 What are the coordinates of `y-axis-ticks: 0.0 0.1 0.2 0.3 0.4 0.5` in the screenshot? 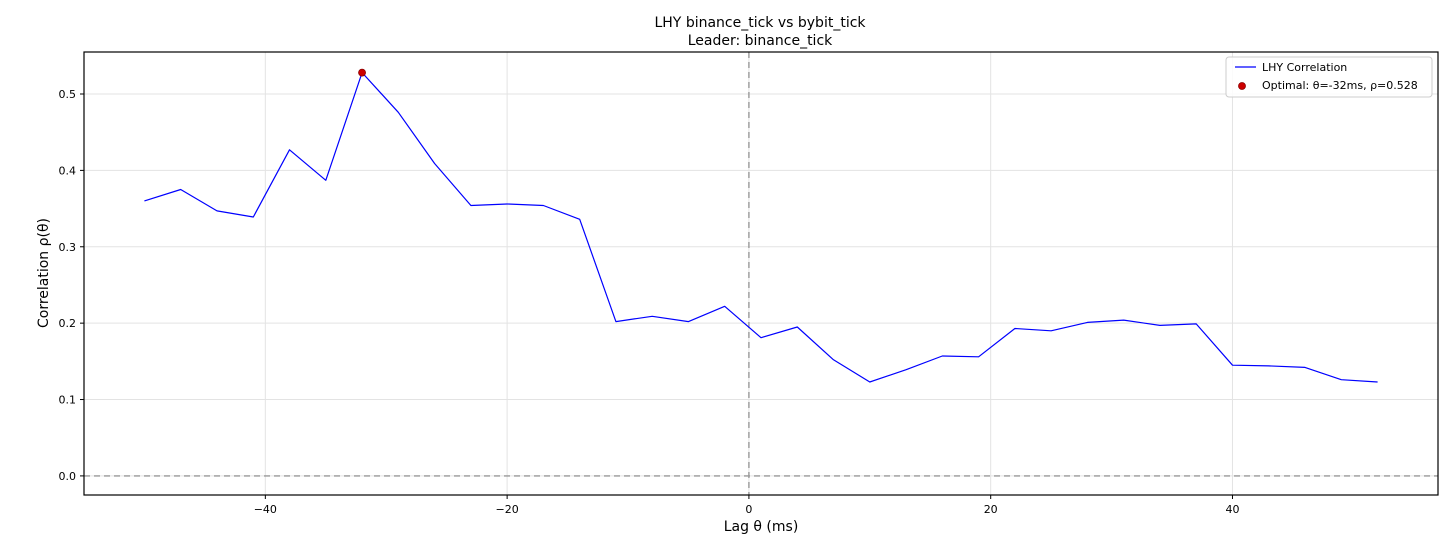 It's located at (71, 285).